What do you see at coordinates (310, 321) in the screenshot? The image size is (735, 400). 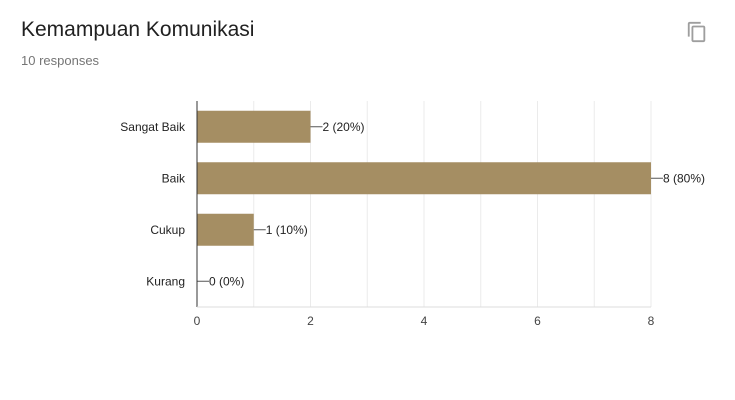 I see `x-tick-label: 2` at bounding box center [310, 321].